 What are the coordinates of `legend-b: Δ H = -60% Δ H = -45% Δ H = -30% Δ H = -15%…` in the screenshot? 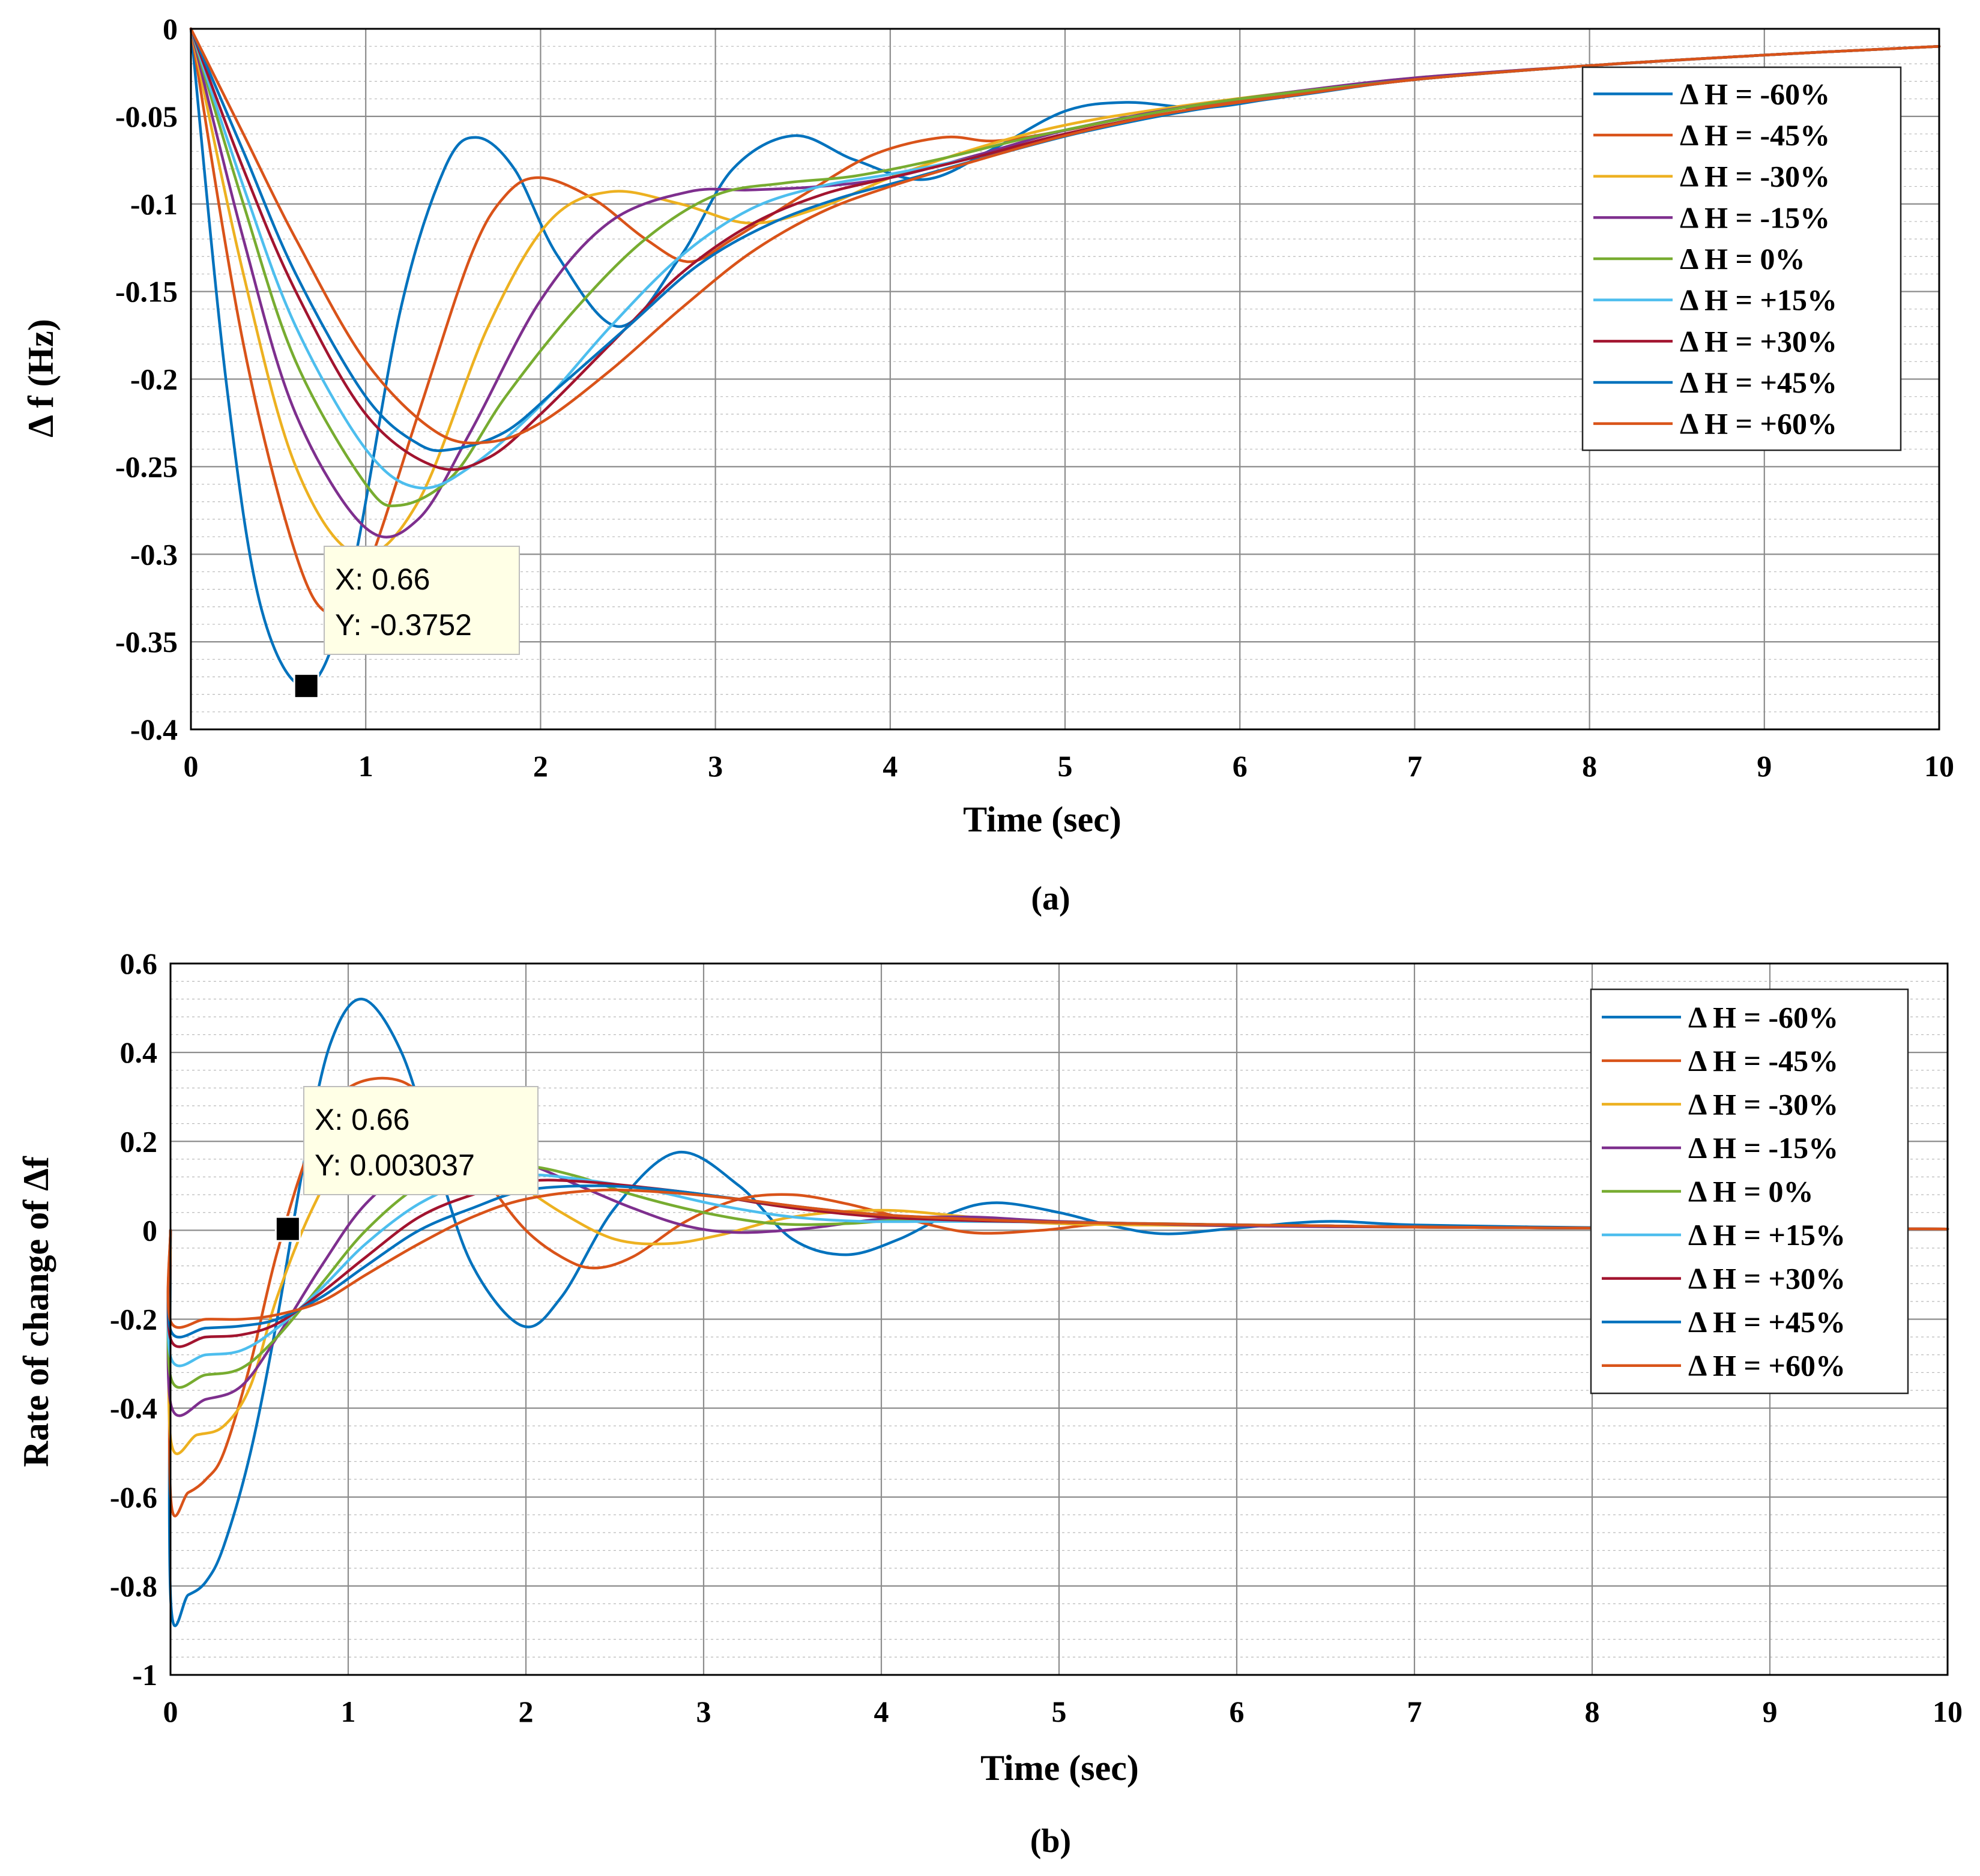 It's located at (1749, 1191).